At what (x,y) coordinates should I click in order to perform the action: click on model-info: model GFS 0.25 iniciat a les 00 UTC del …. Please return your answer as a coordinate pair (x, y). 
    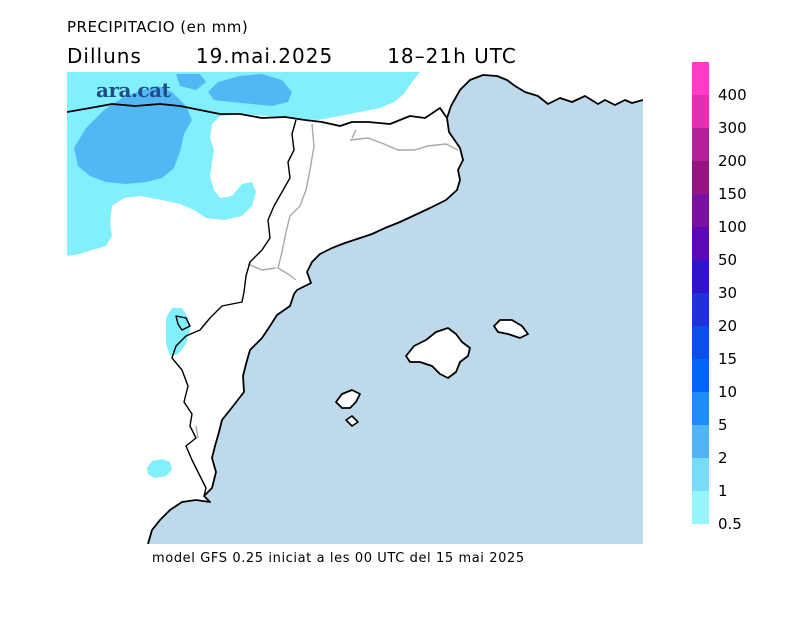
    Looking at the image, I should click on (338, 558).